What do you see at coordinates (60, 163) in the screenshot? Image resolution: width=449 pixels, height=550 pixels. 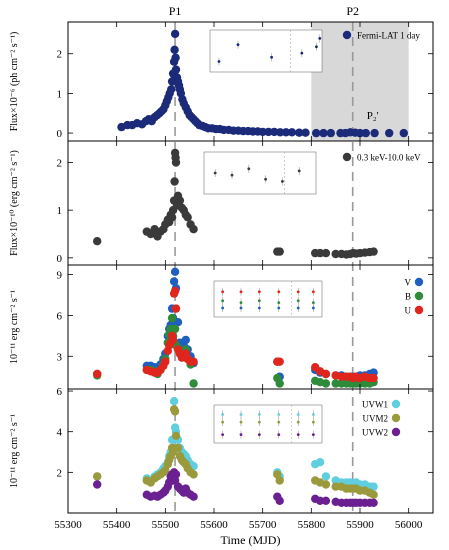 I see `y-tick-label: 2` at bounding box center [60, 163].